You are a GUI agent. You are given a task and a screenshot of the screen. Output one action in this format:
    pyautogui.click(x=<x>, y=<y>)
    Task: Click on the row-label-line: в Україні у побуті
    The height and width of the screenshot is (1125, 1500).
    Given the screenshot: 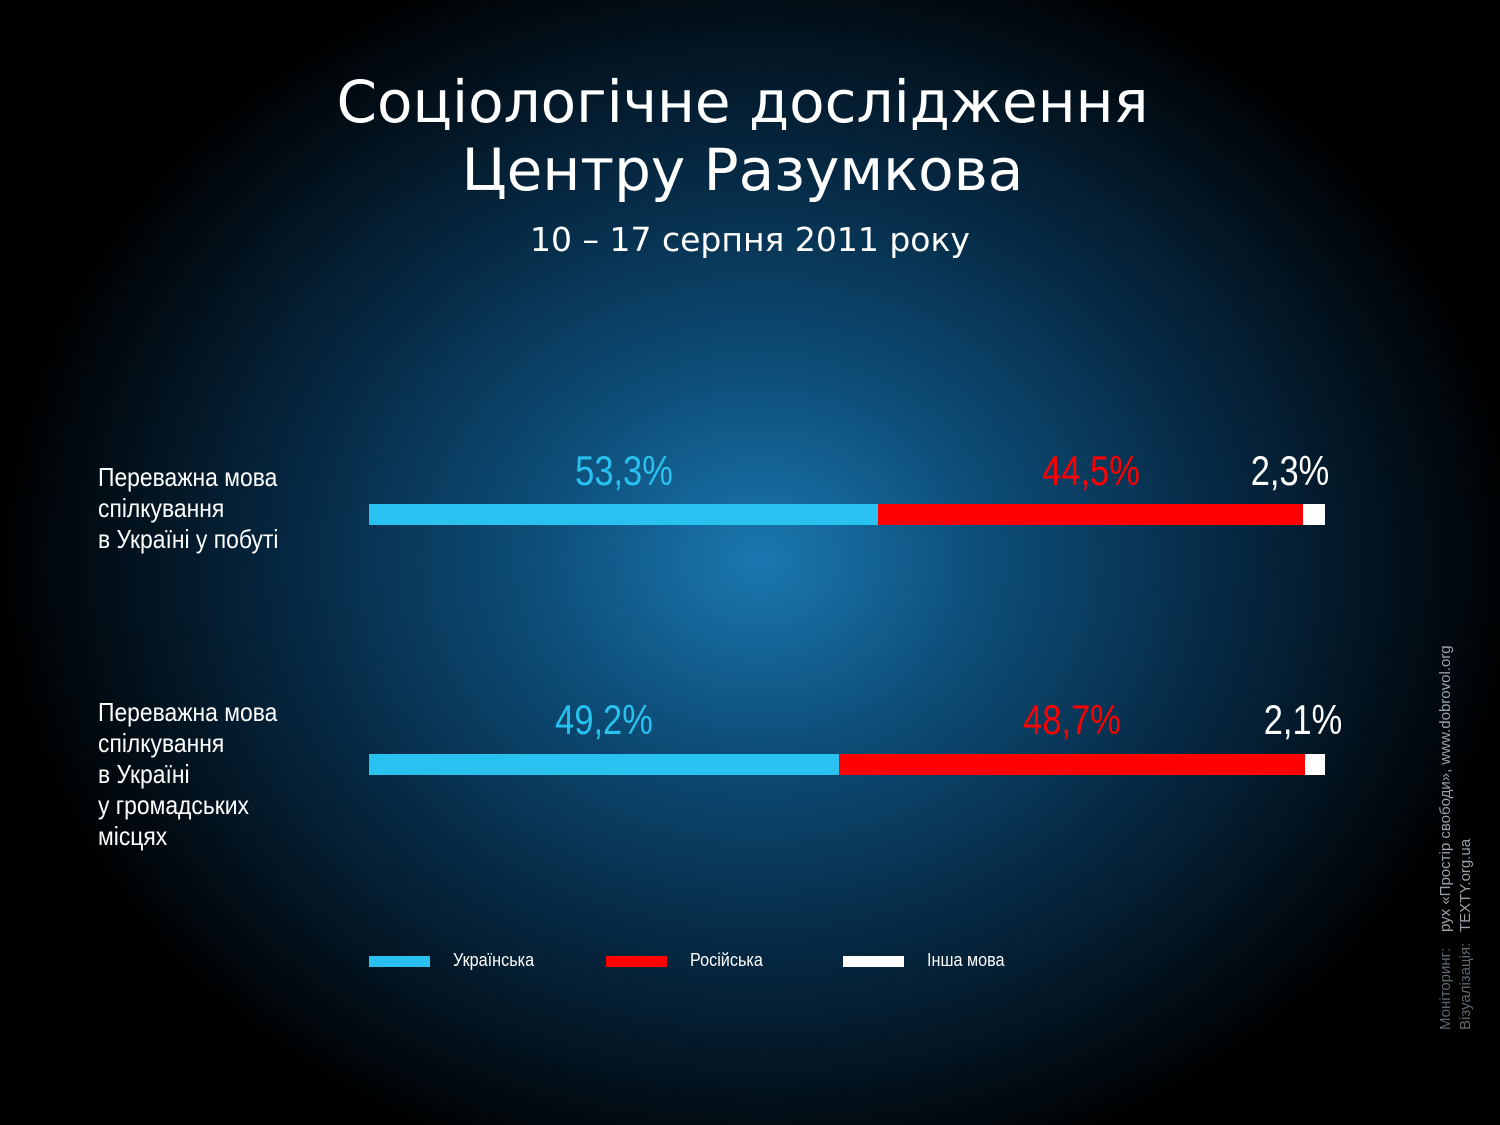 What is the action you would take?
    pyautogui.click(x=188, y=539)
    